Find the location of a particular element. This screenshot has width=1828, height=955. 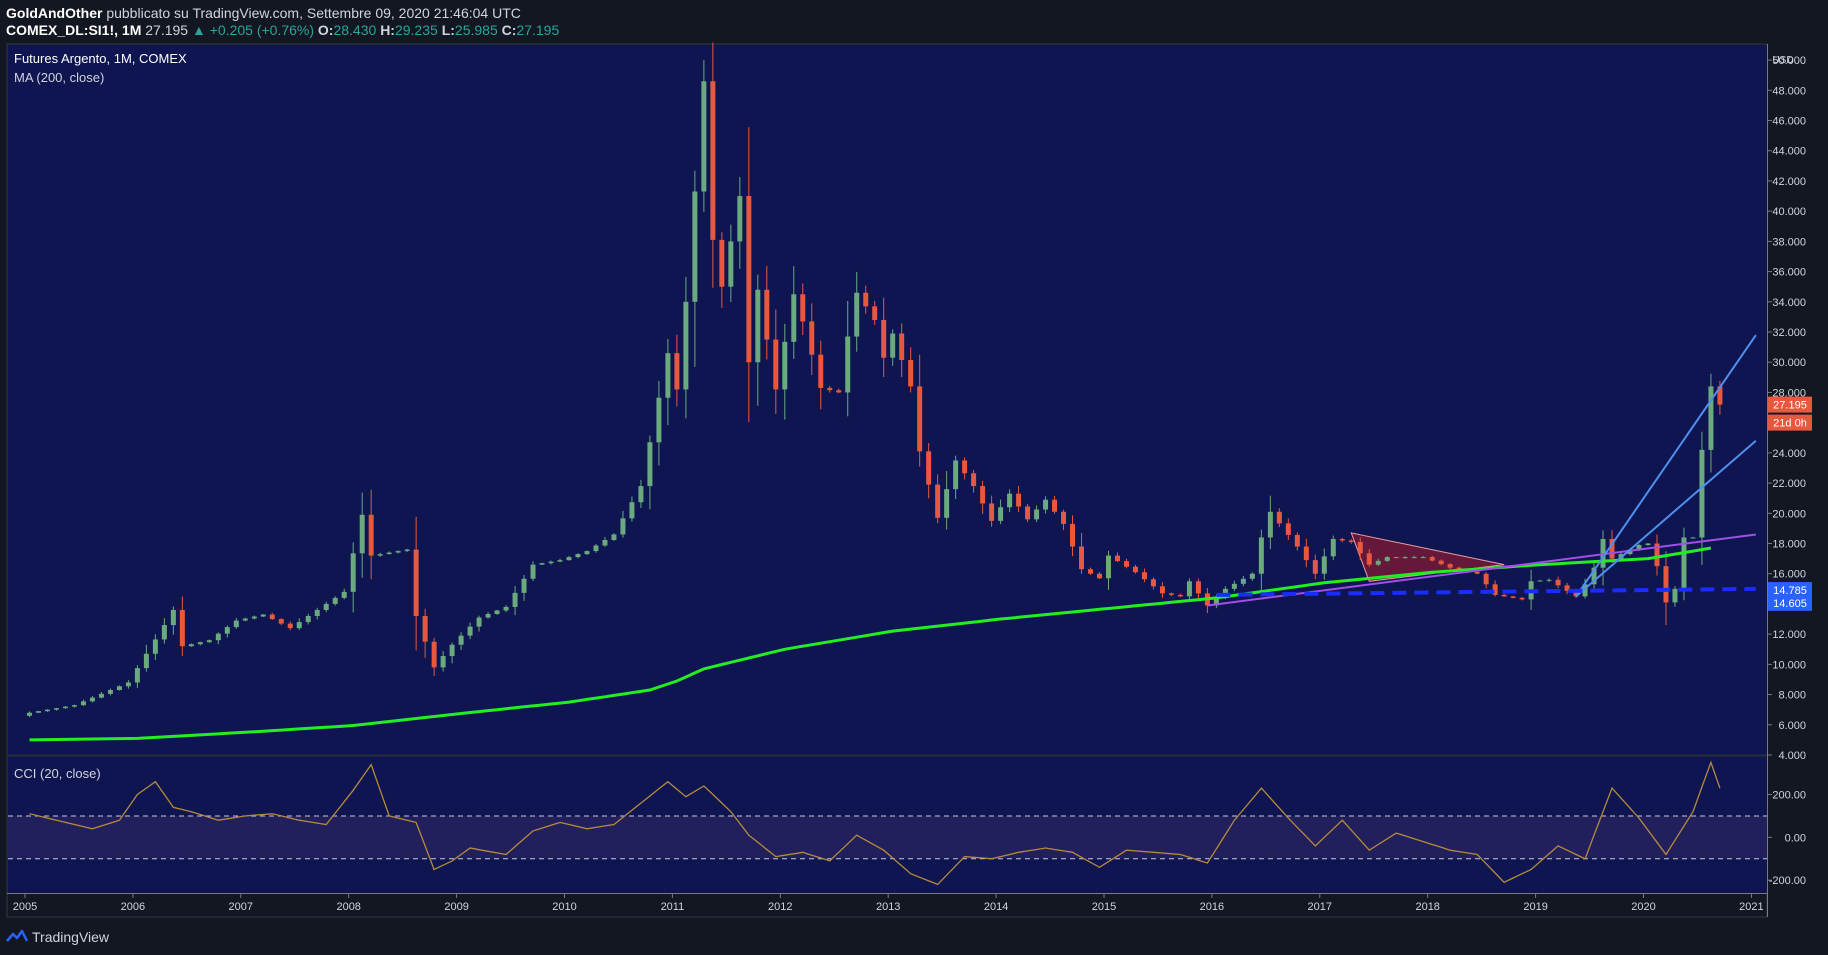

cci-indicator-label: CCI (20, close) is located at coordinates (57, 773).